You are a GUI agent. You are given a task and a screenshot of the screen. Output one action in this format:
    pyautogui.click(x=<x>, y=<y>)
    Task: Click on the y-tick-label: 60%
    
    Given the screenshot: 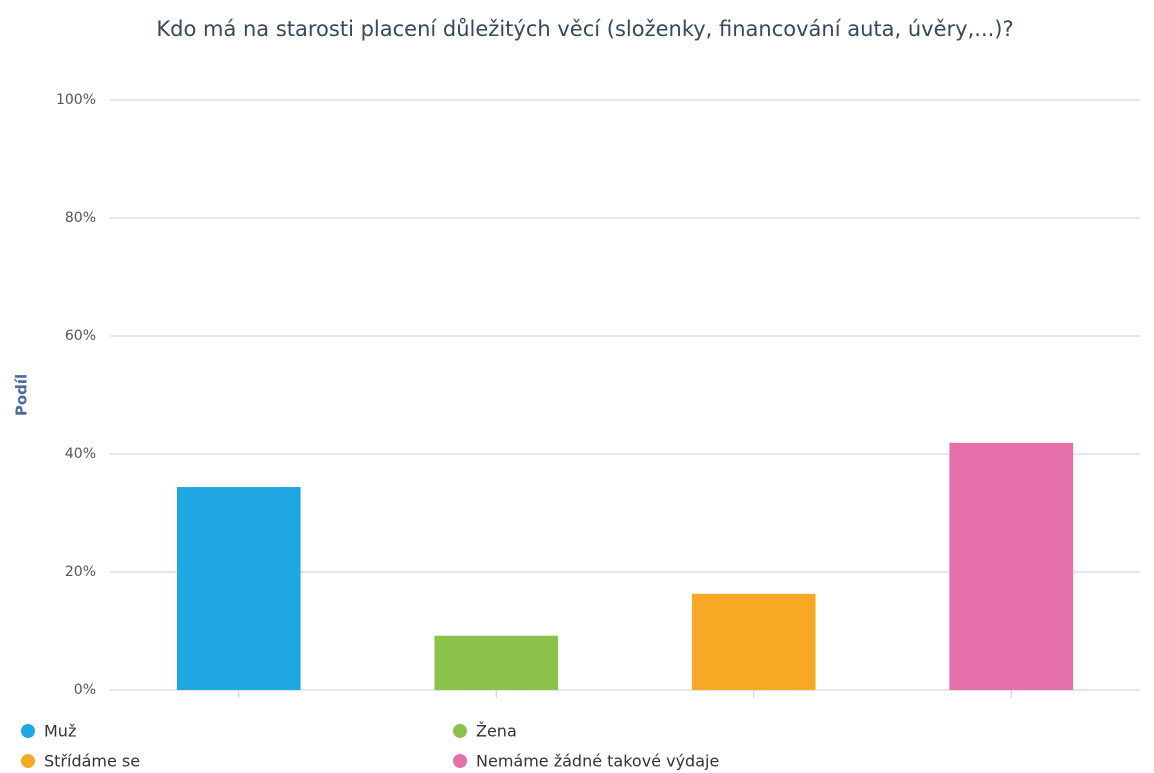 What is the action you would take?
    pyautogui.click(x=80, y=336)
    